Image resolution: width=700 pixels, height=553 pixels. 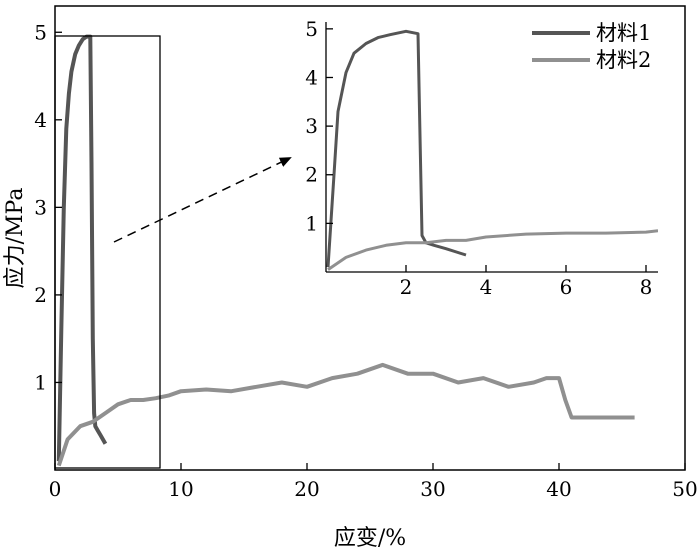 What do you see at coordinates (40, 207) in the screenshot?
I see `main-y-tick-label: 3` at bounding box center [40, 207].